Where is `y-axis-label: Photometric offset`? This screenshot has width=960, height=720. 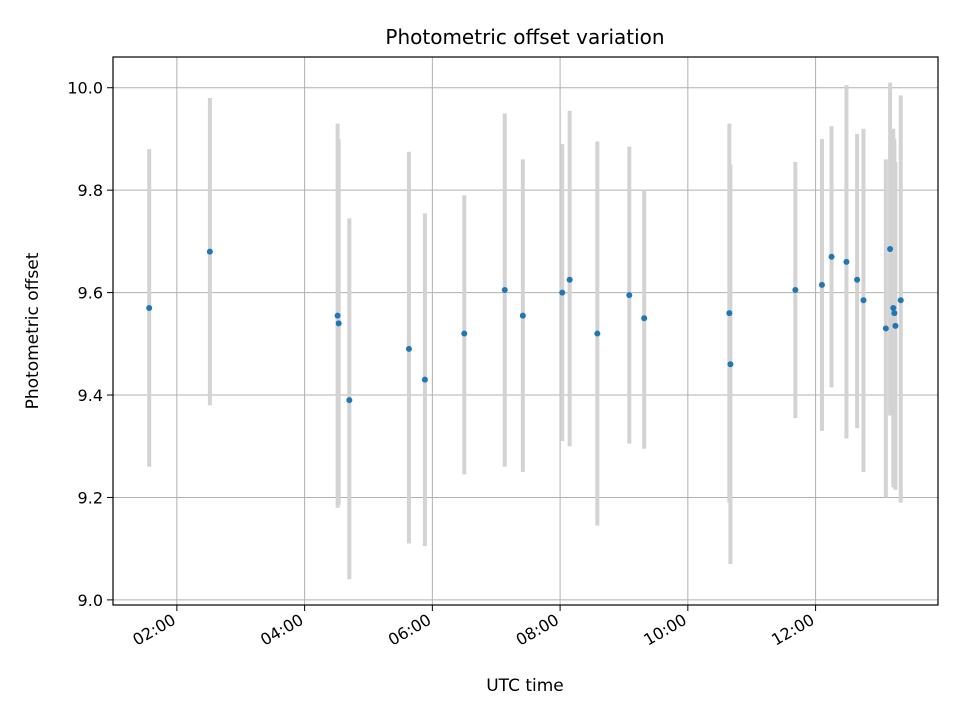 y-axis-label: Photometric offset is located at coordinates (33, 330).